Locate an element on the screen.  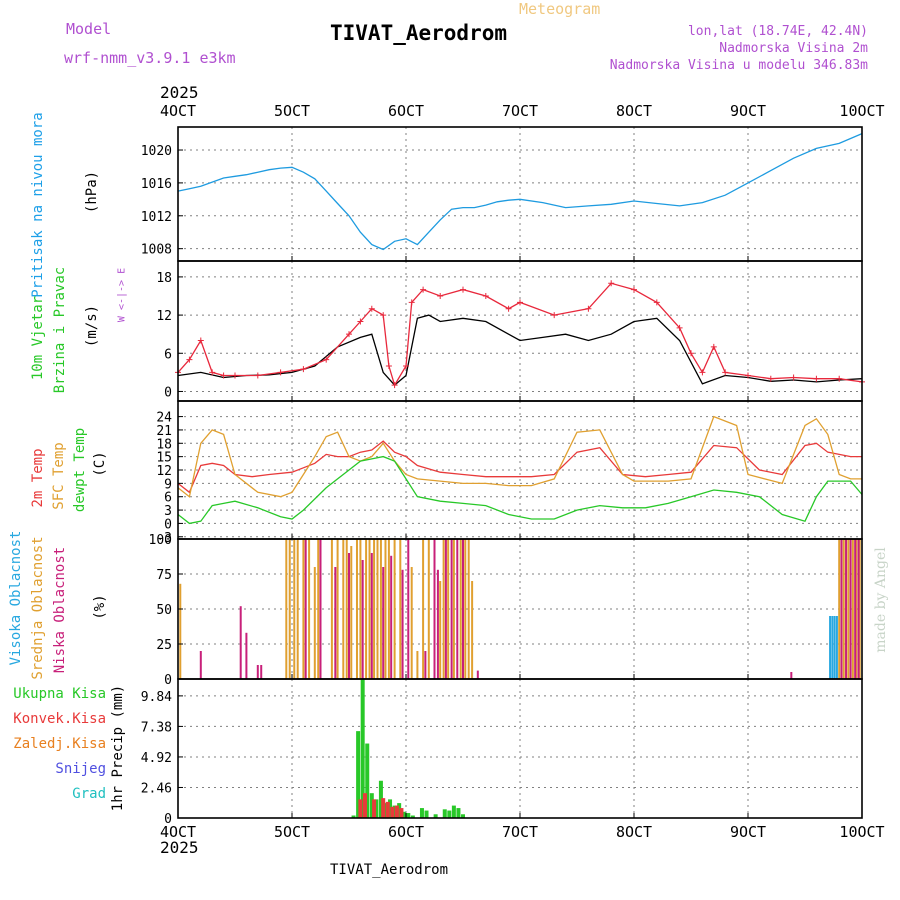
y-tick-label: 7.38 is located at coordinates (156, 727).